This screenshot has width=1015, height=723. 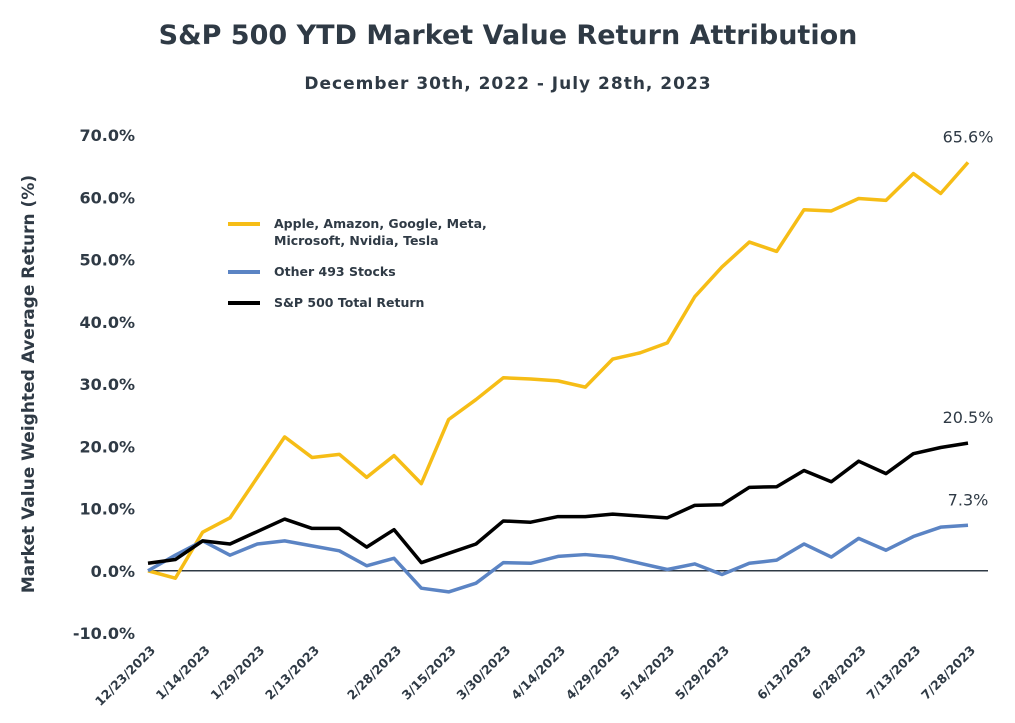 What do you see at coordinates (113, 571) in the screenshot?
I see `y-tick-label: 0.0%` at bounding box center [113, 571].